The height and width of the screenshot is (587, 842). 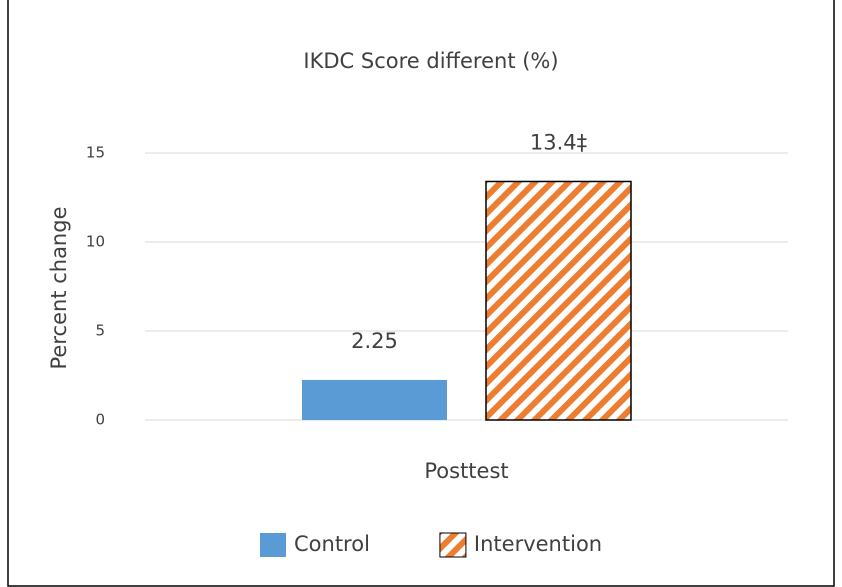 I want to click on data-label: 13.4‡, so click(x=558, y=142).